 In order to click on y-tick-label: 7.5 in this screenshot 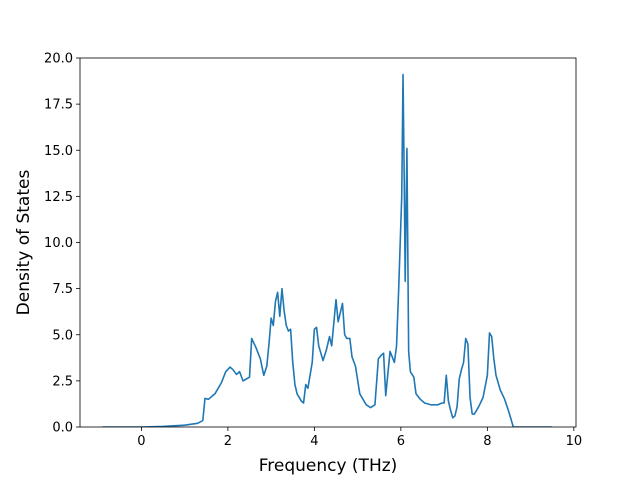, I will do `click(62, 289)`.